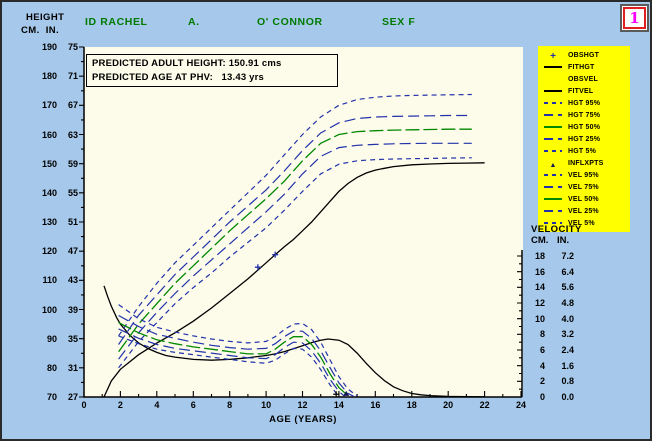 This screenshot has height=441, width=652. Describe the element at coordinates (59, 309) in the screenshot. I see `height-axis-row: 100 39` at that location.